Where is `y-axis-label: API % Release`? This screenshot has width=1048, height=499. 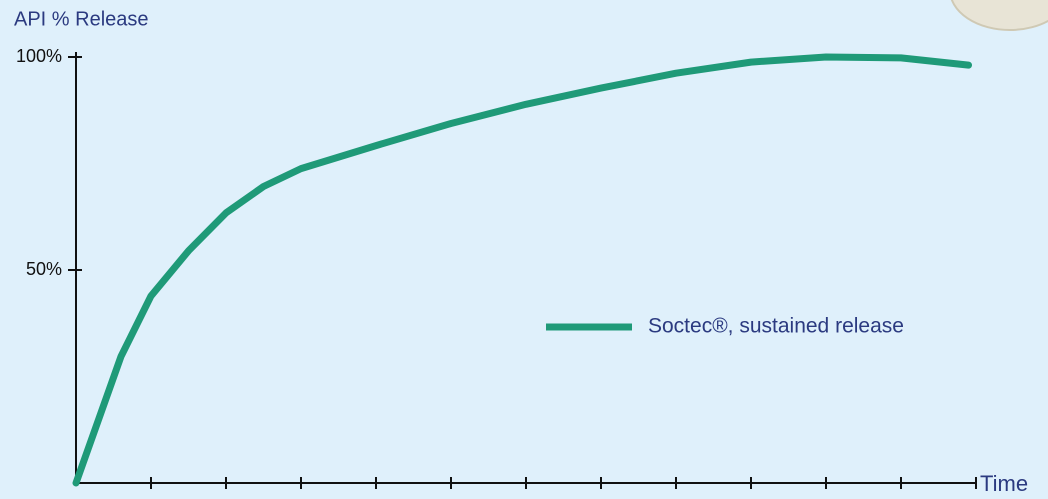 y-axis-label: API % Release is located at coordinates (81, 19).